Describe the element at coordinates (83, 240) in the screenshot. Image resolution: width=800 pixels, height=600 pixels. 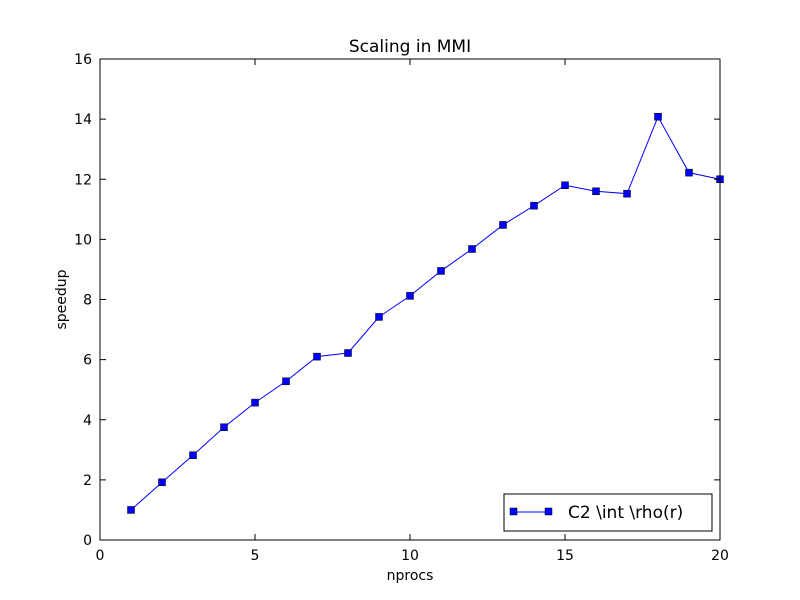
I see `y-tick-label: 10` at that location.